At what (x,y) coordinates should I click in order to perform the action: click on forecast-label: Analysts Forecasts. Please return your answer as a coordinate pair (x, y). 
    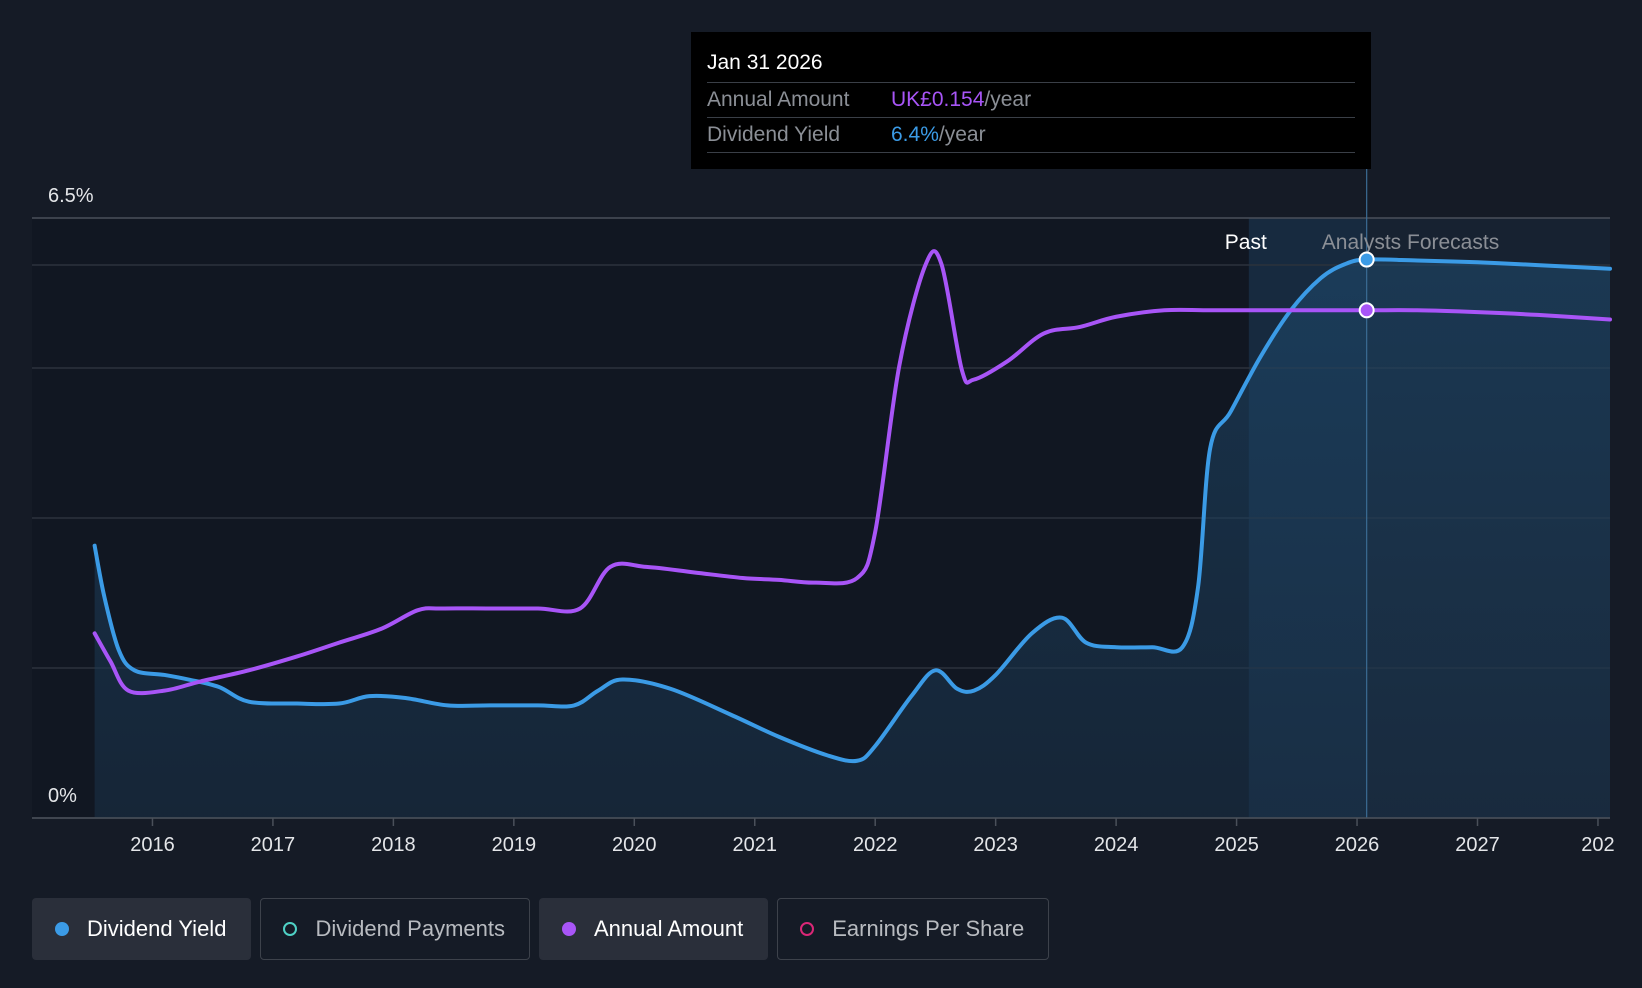
    Looking at the image, I should click on (1410, 242).